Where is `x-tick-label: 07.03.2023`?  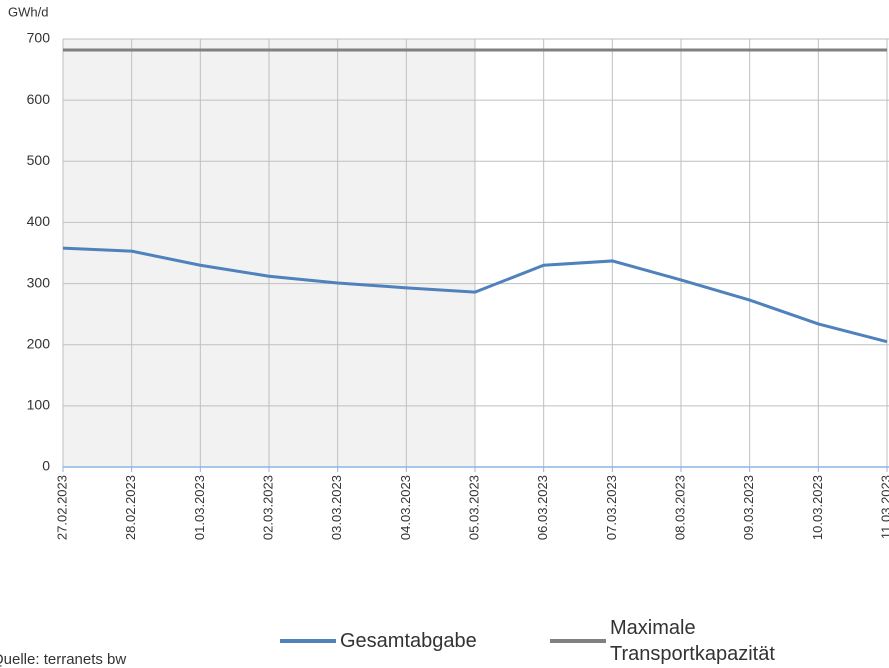
x-tick-label: 07.03.2023 is located at coordinates (611, 507).